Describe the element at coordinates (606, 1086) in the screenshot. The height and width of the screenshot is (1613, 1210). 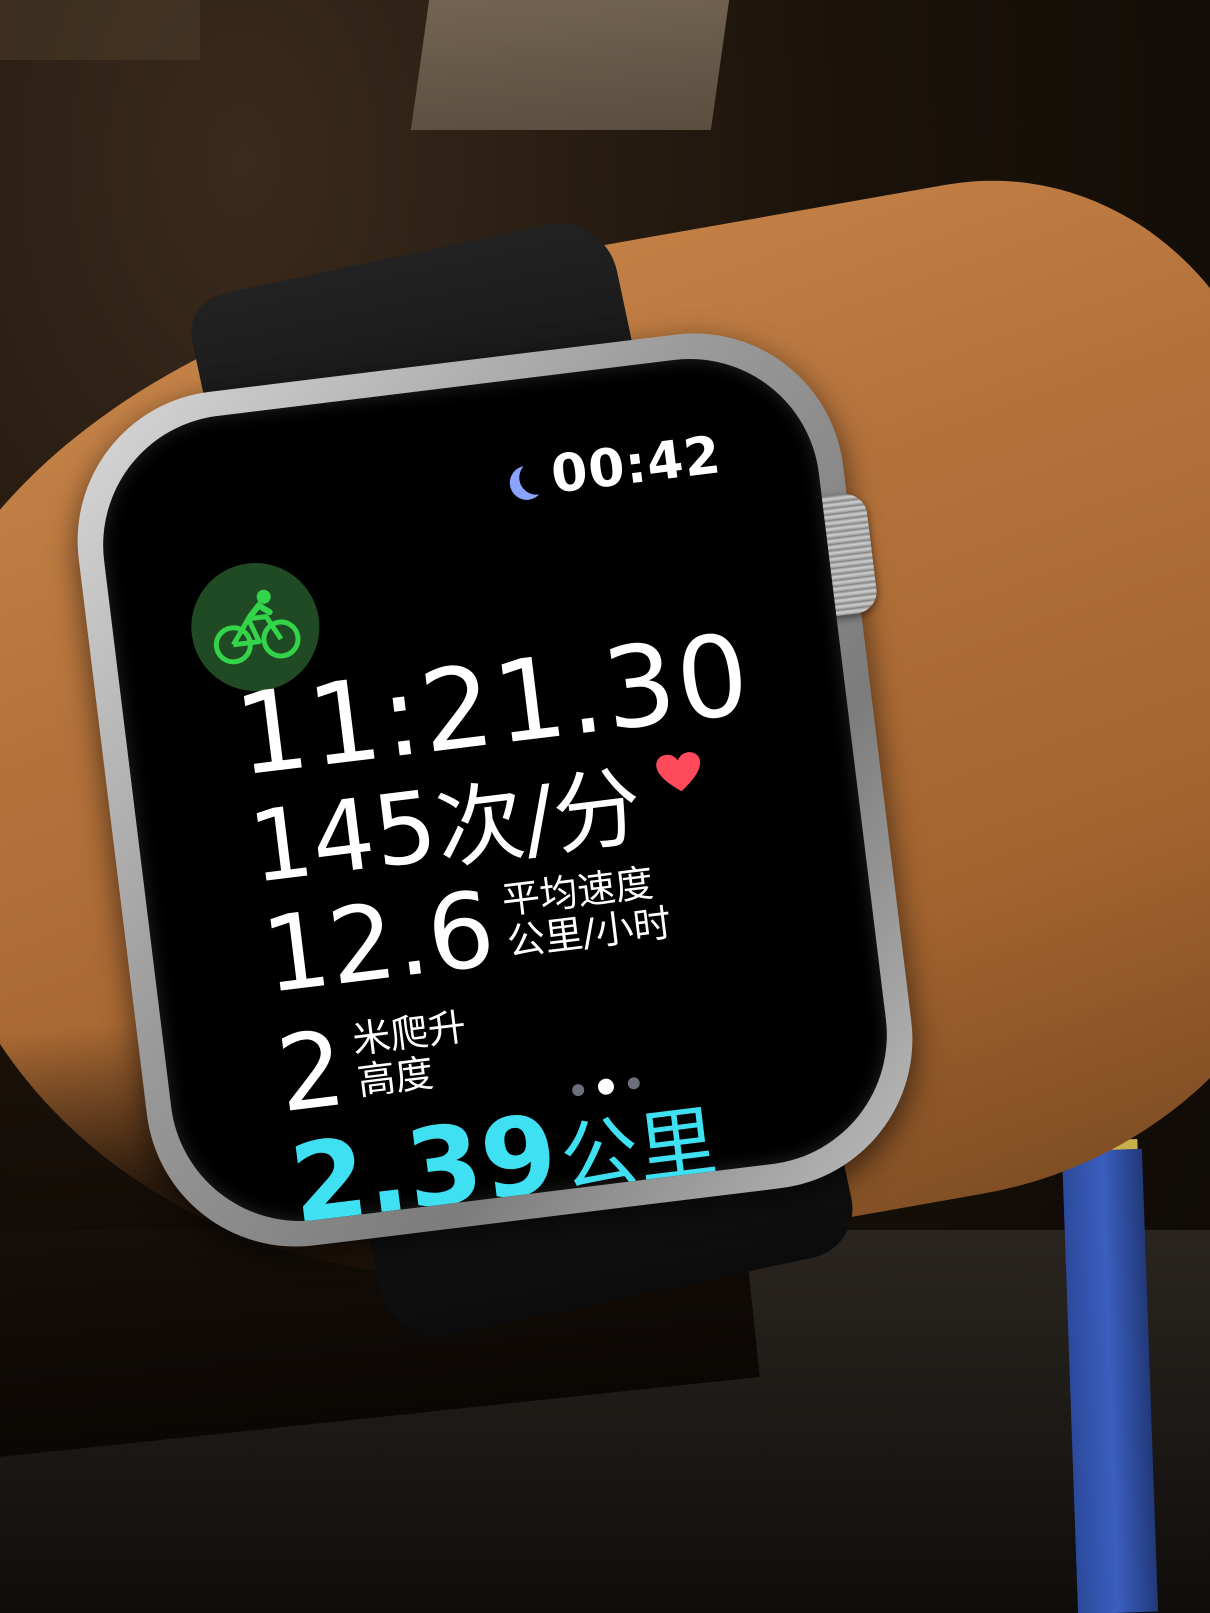
I see `page-dot-active` at that location.